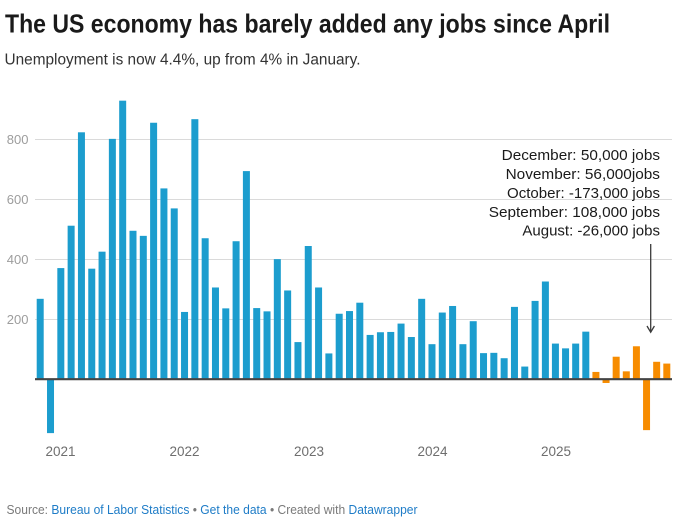  I want to click on svg-text: 2022, so click(184, 451).